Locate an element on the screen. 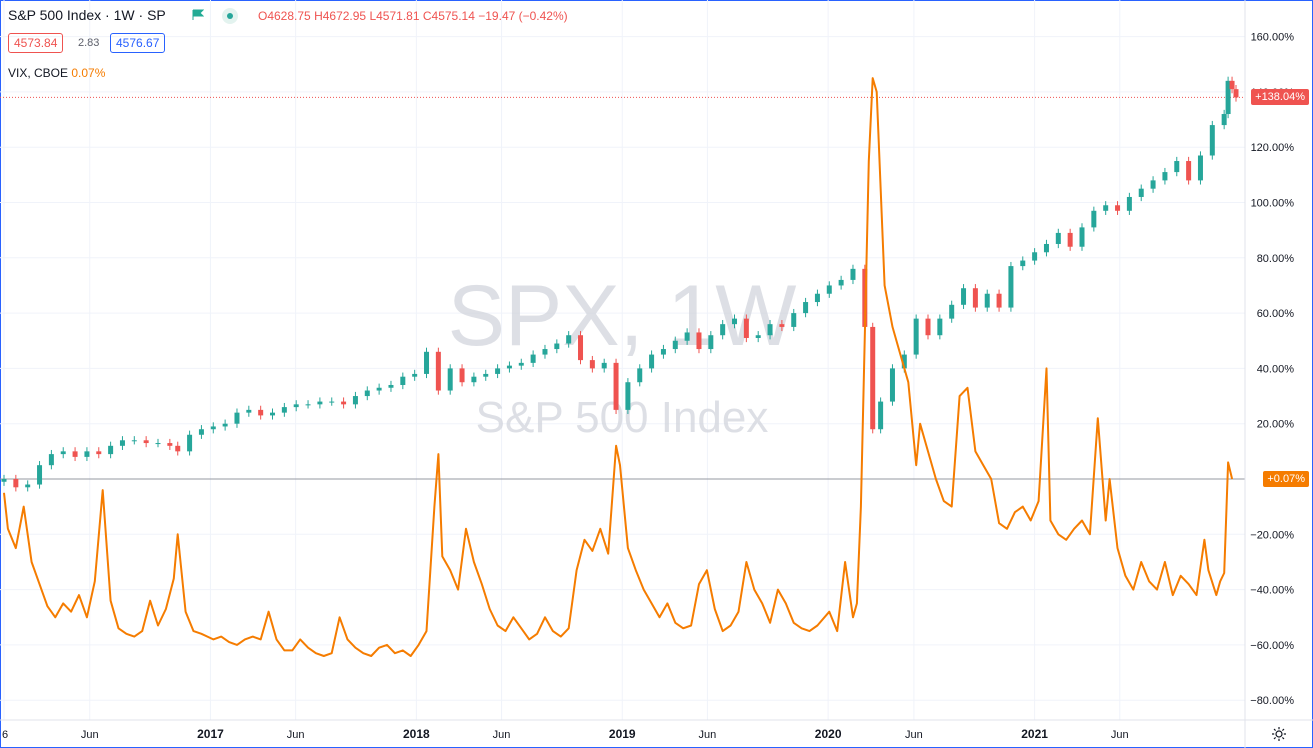  watermark-title: SPX, 1W is located at coordinates (622, 316).